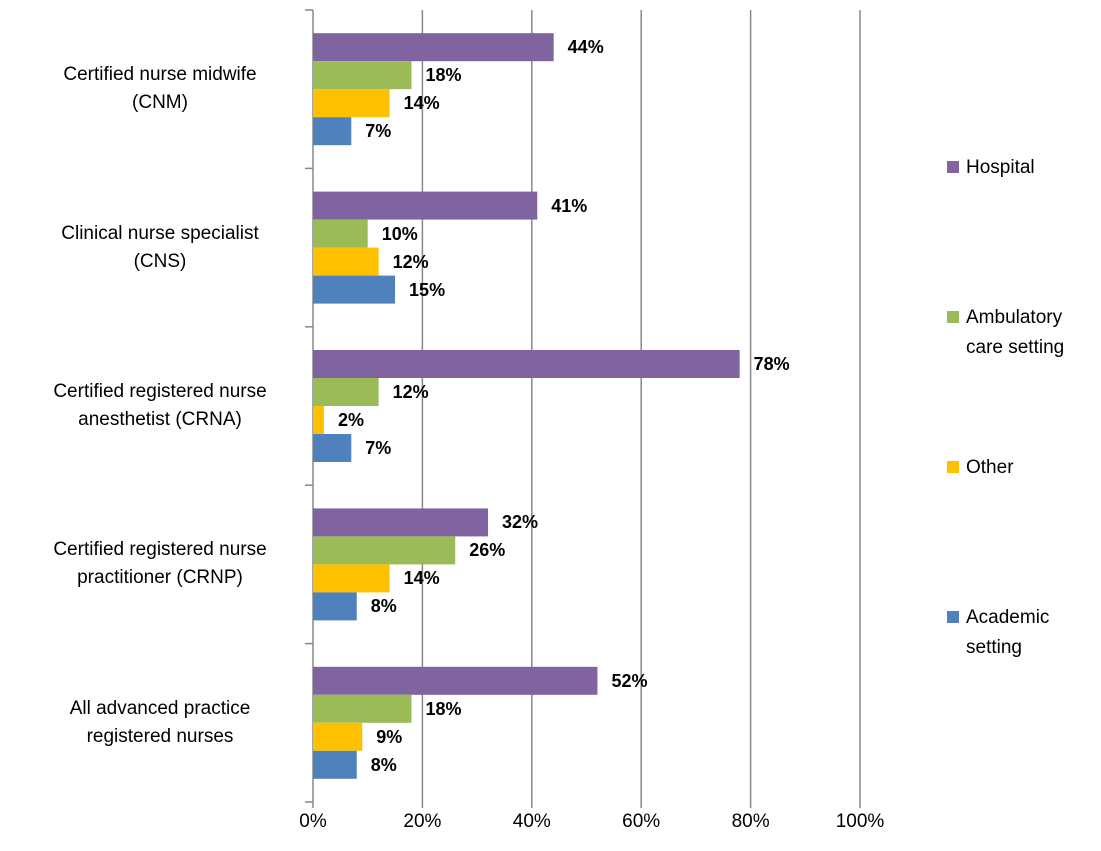  Describe the element at coordinates (860, 821) in the screenshot. I see `x-tick-label: 100%` at that location.